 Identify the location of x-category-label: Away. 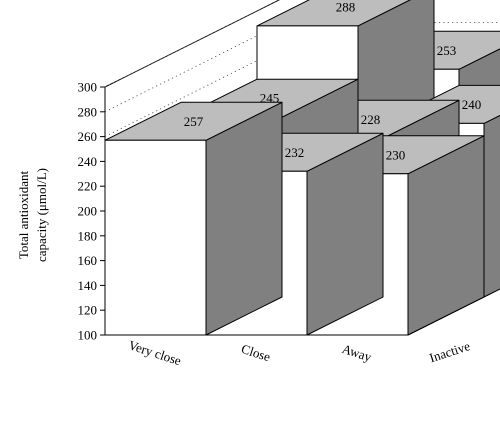
(357, 353).